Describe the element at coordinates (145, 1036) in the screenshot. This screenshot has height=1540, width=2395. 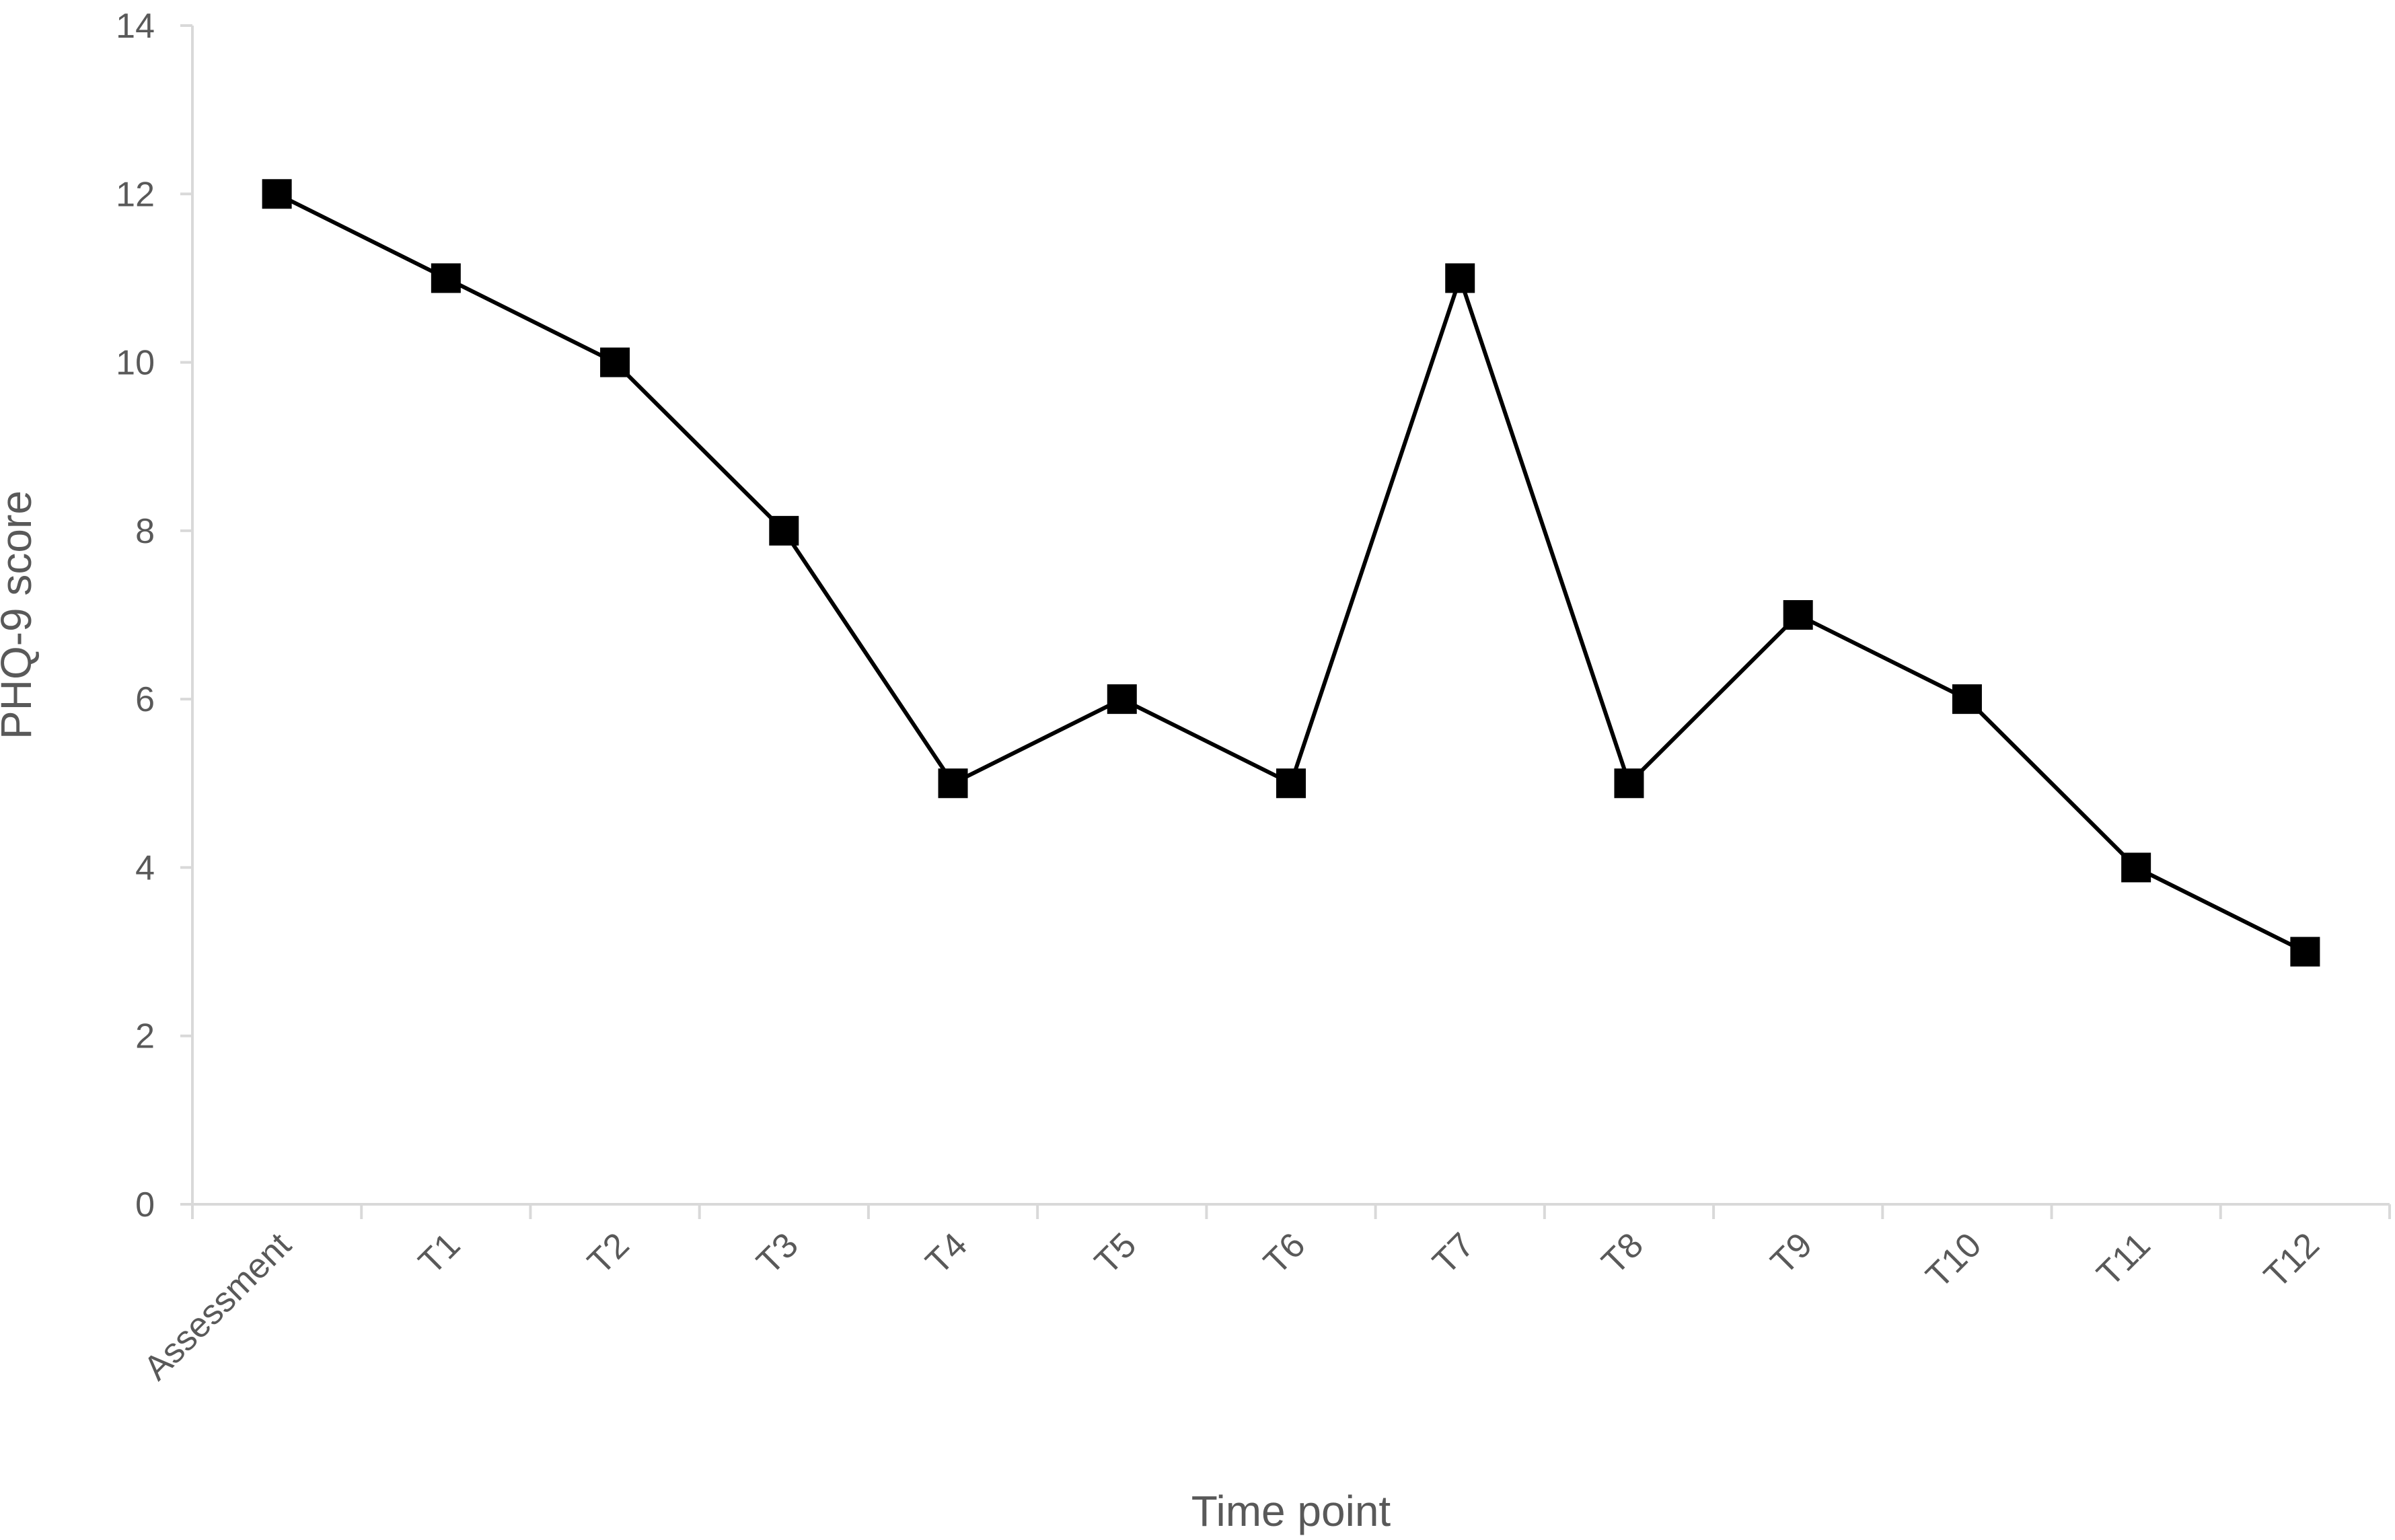
I see `y-tick-label: 2` at that location.